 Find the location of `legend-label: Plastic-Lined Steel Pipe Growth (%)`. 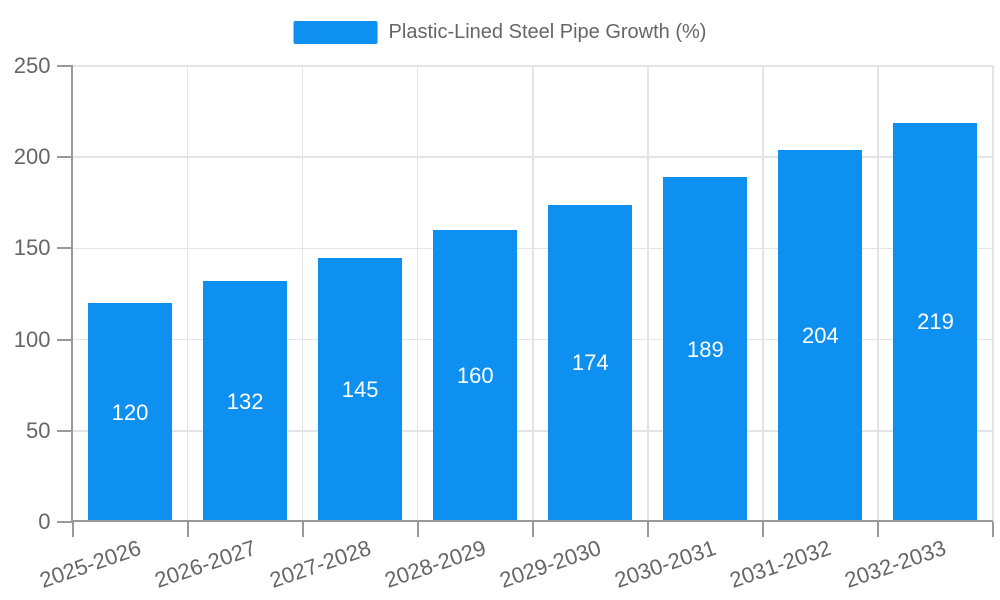

legend-label: Plastic-Lined Steel Pipe Growth (%) is located at coordinates (547, 32).